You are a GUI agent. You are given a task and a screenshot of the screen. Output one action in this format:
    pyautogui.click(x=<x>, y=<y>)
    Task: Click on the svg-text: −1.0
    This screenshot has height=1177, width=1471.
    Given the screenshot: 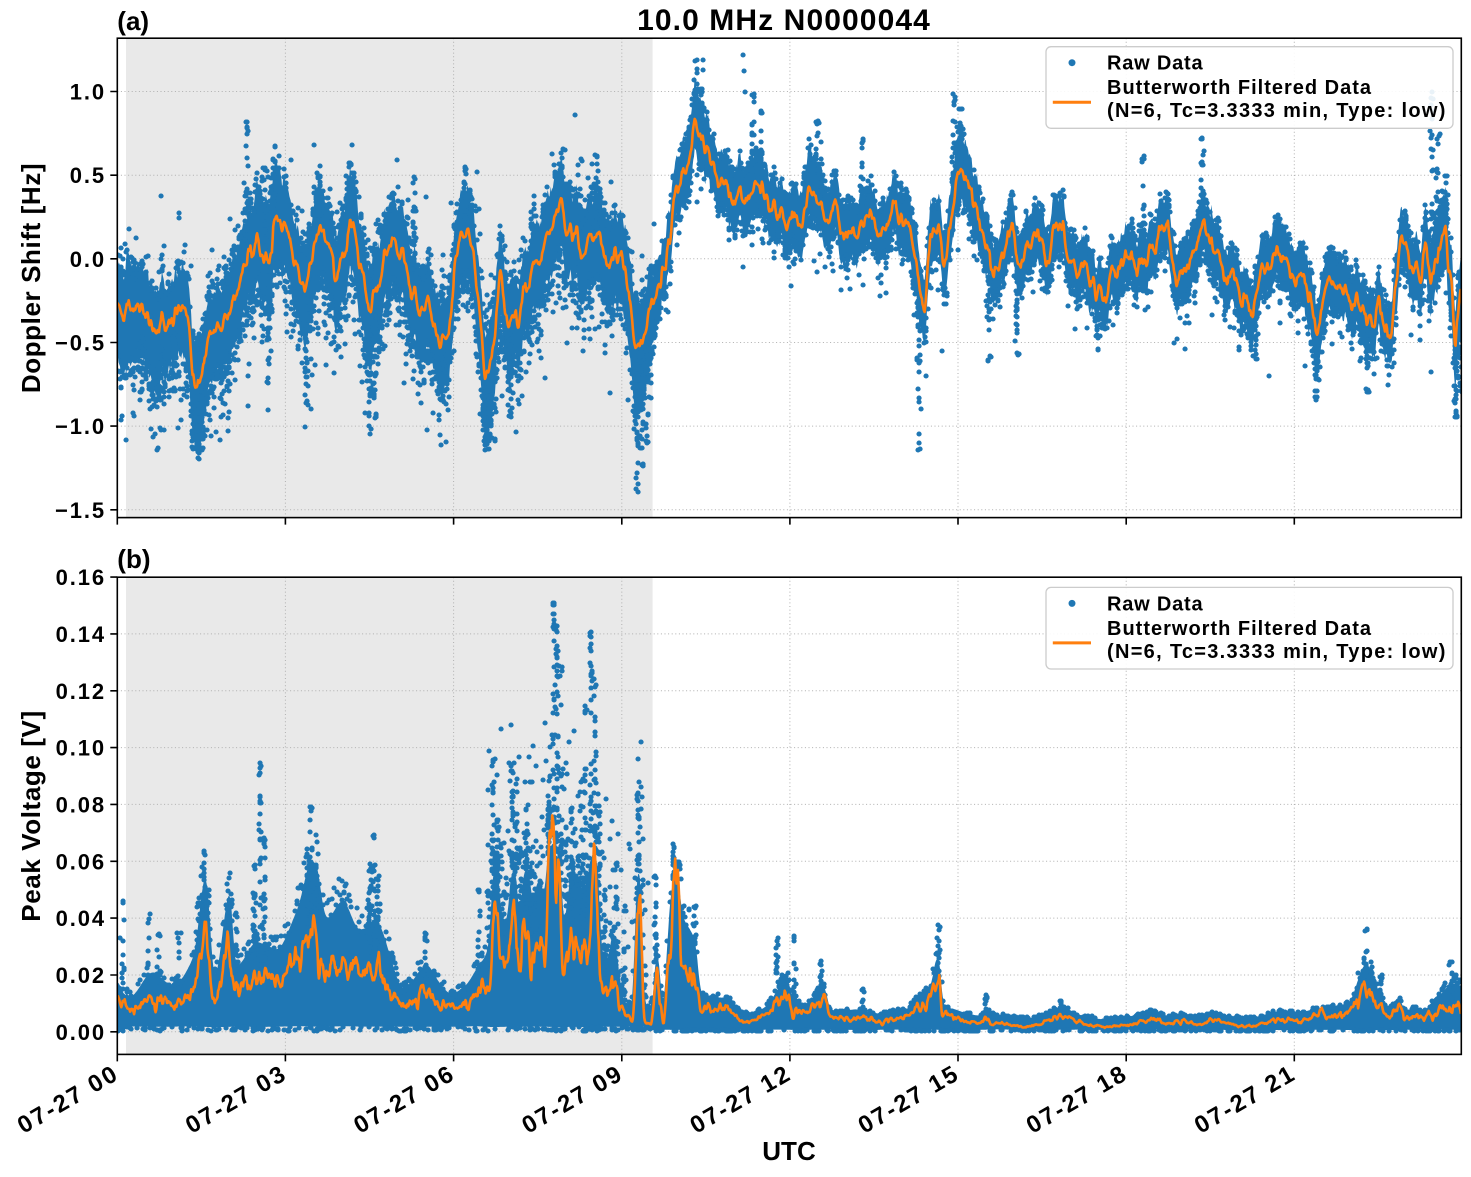 What is the action you would take?
    pyautogui.click(x=80, y=426)
    